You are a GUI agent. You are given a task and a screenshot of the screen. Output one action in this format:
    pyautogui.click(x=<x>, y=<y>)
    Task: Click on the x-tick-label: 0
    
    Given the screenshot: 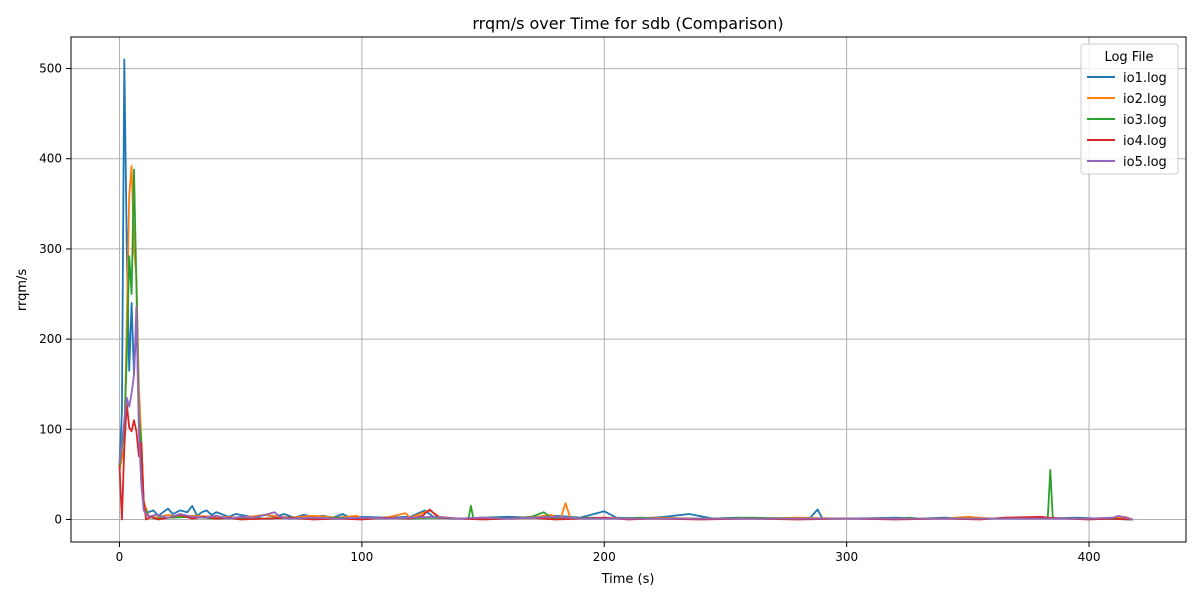 What is the action you would take?
    pyautogui.click(x=120, y=557)
    